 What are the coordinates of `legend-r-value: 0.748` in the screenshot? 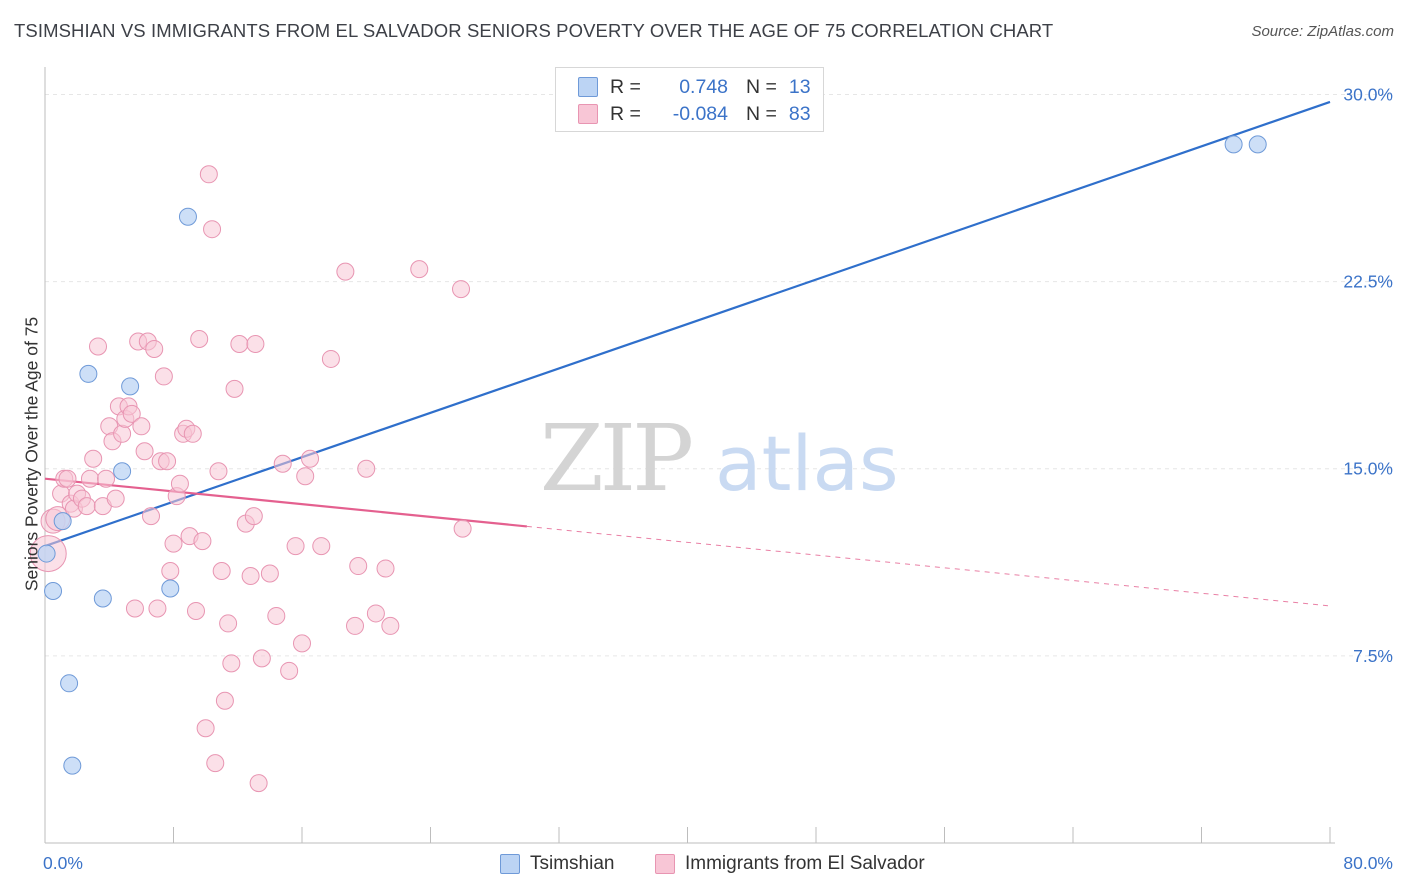 It's located at (703, 86).